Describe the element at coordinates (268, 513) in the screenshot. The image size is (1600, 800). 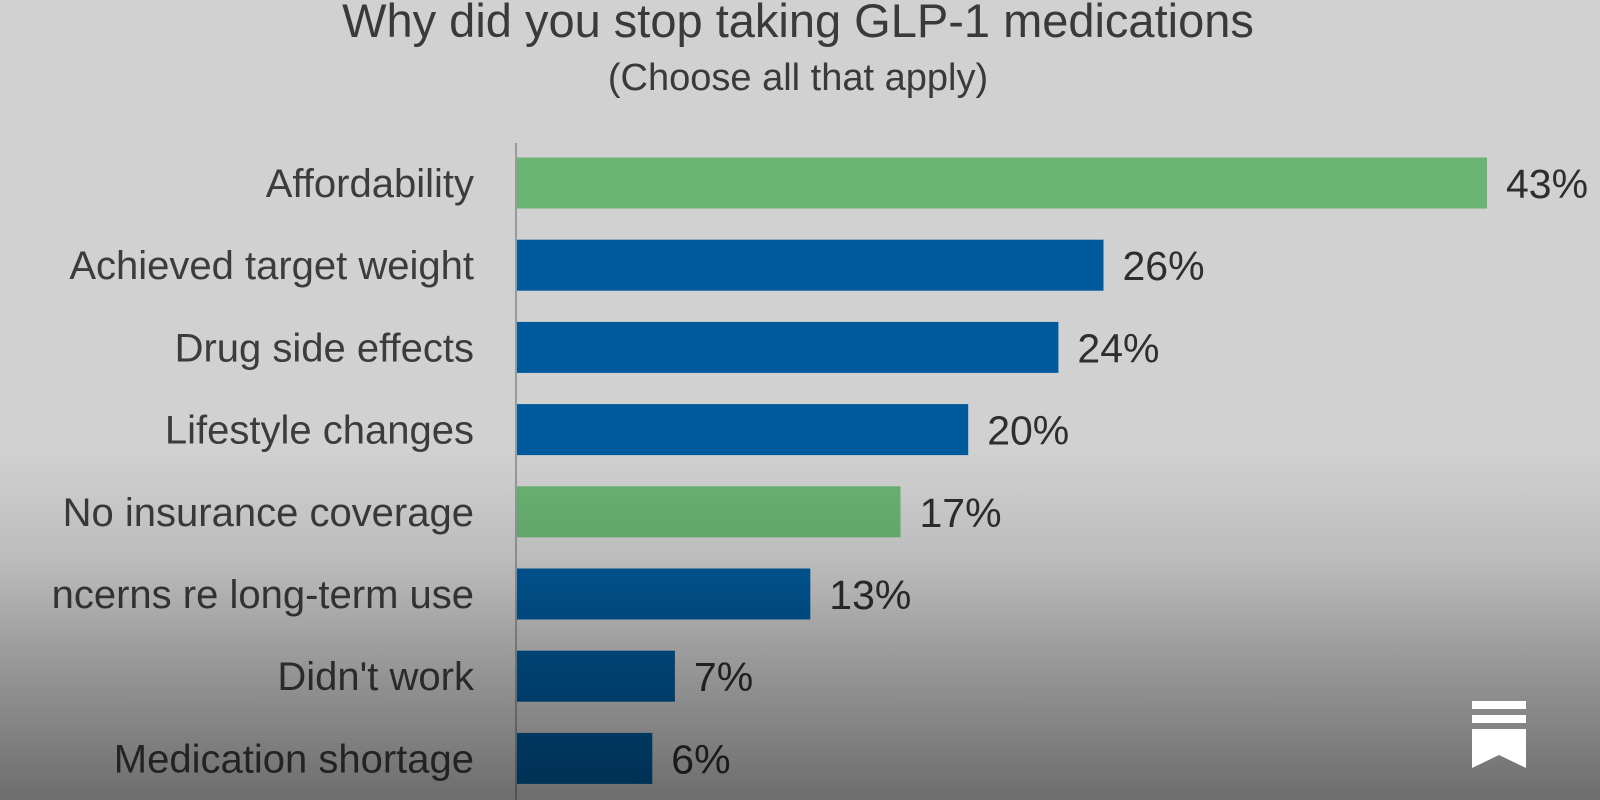
I see `category-label-4: No insurance coverage` at that location.